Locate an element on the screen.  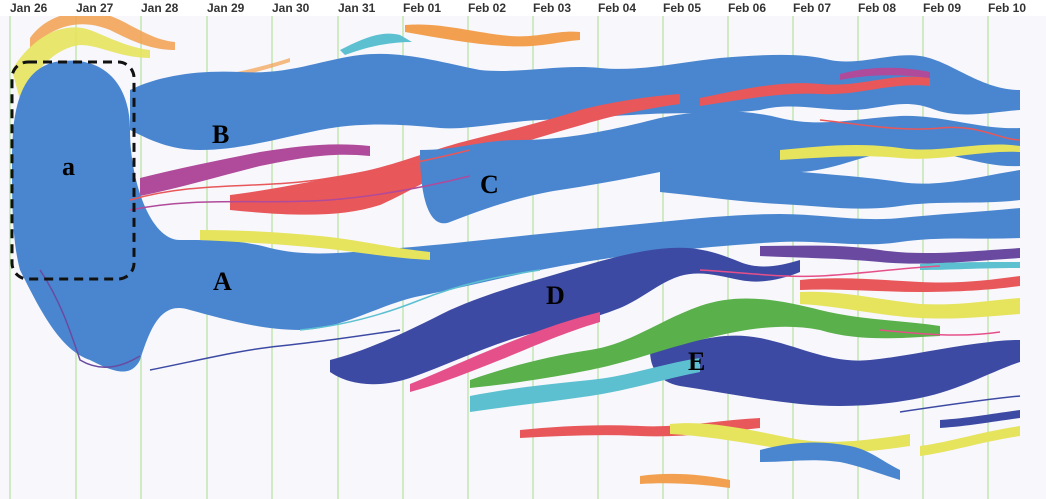
annotation-B: B is located at coordinates (220, 134).